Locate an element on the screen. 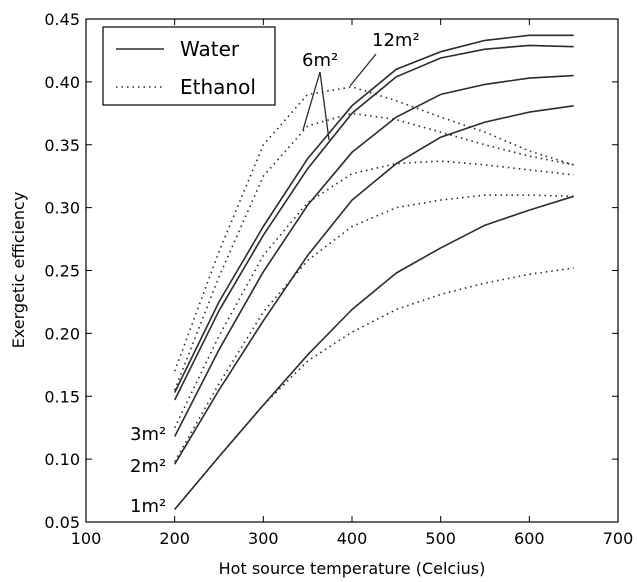 The width and height of the screenshot is (637, 582). x-tick-label: 400 is located at coordinates (352, 538).